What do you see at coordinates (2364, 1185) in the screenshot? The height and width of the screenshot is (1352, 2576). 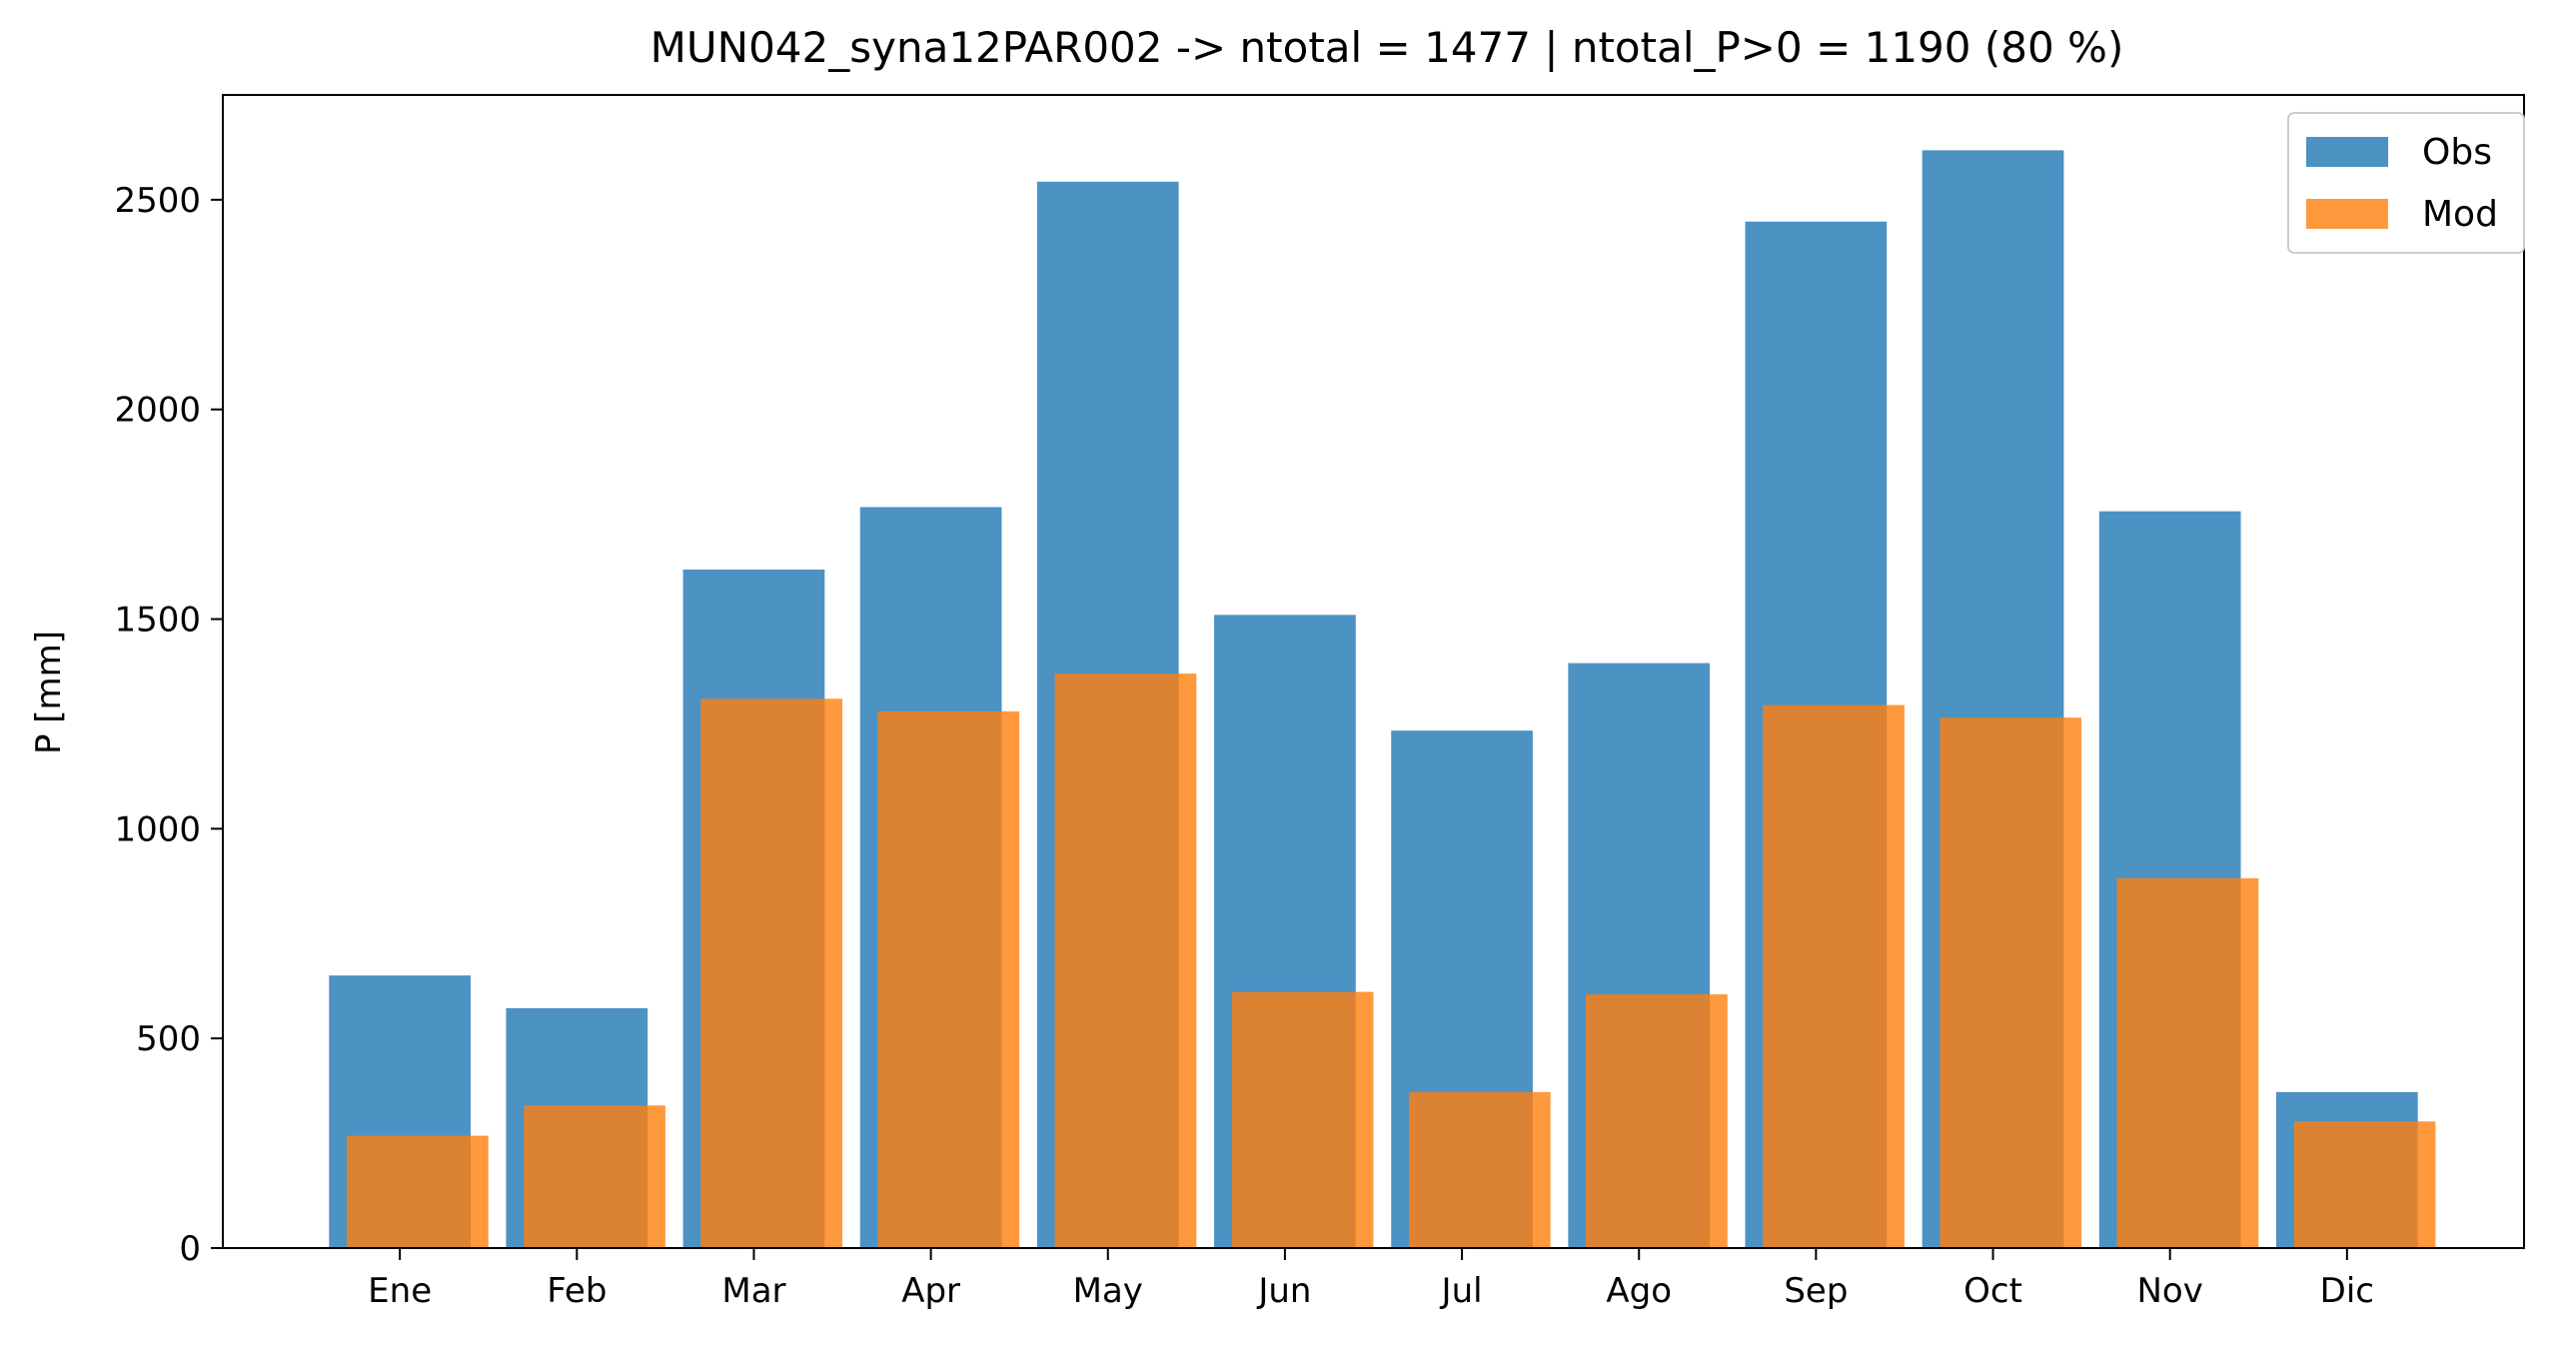 I see `bar-mod-dic` at bounding box center [2364, 1185].